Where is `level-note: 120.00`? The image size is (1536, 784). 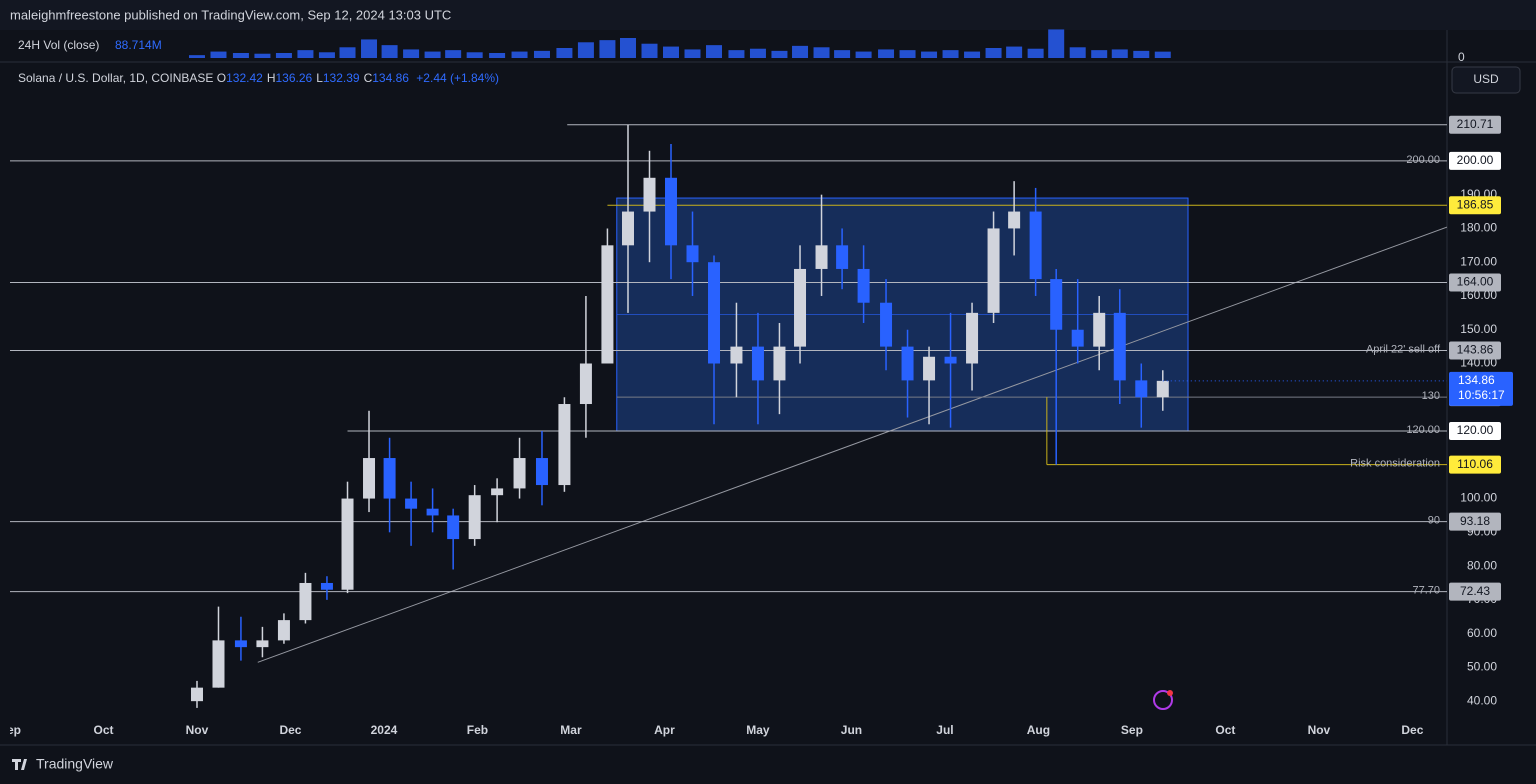
level-note: 120.00 is located at coordinates (1423, 430).